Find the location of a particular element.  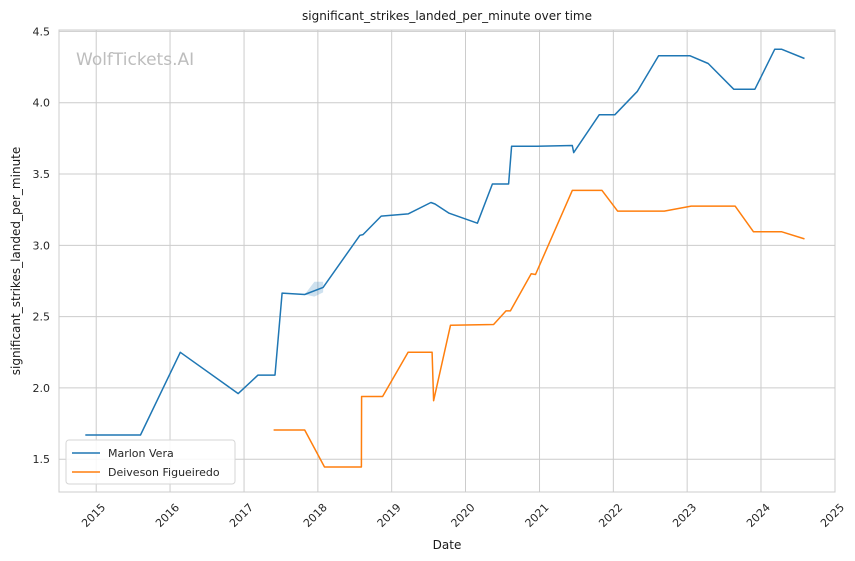

y-tick-label: 3.0 is located at coordinates (42, 245).